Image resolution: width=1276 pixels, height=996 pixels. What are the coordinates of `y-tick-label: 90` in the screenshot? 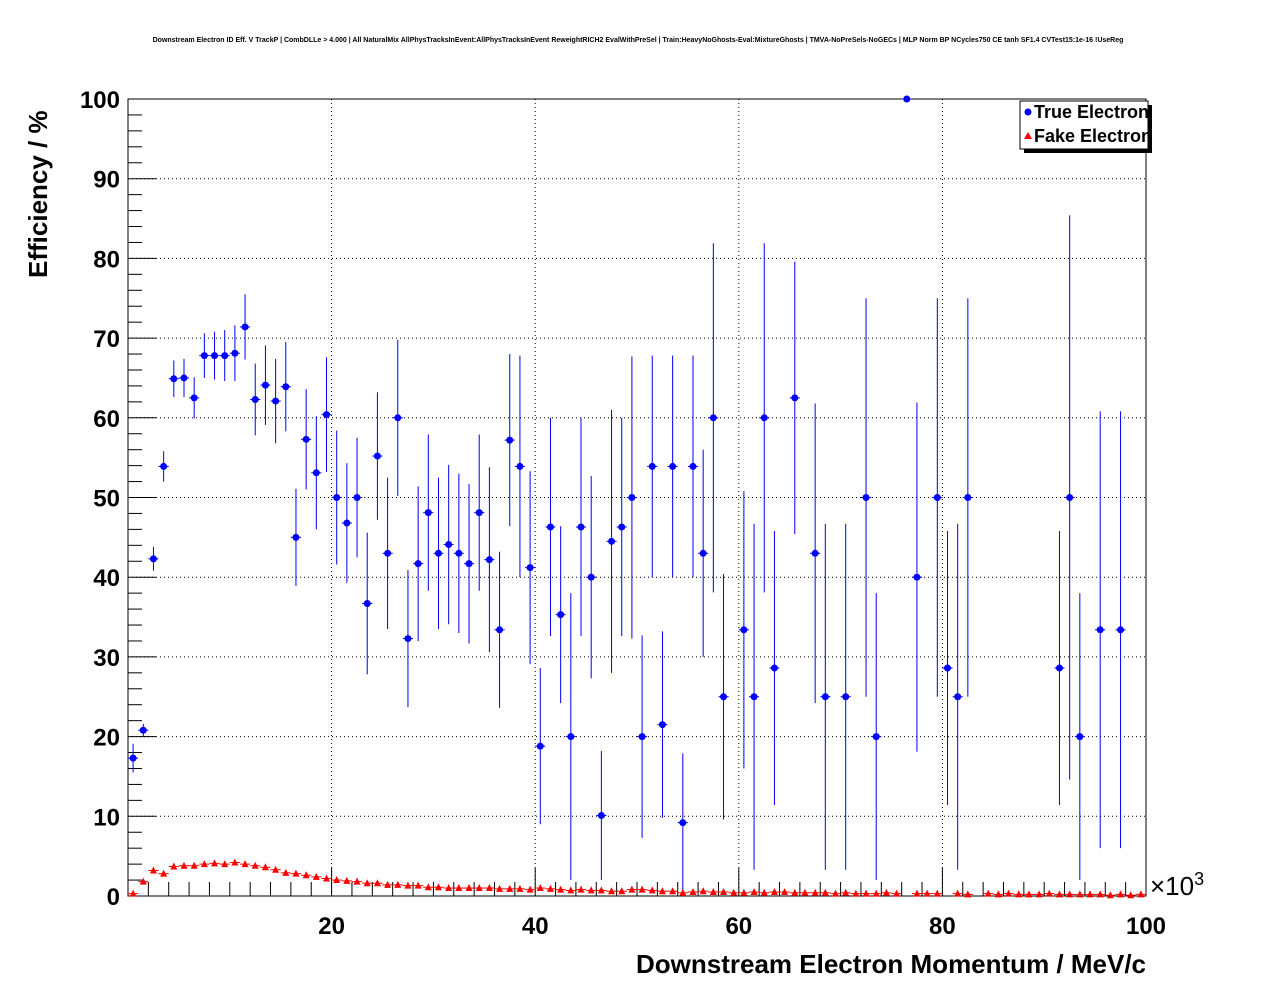 It's located at (106, 180).